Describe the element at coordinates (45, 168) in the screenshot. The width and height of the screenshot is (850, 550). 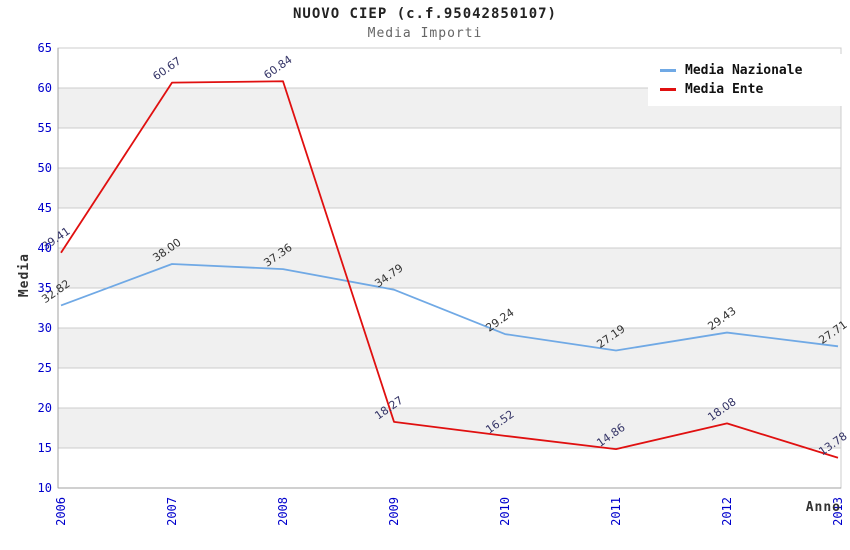
I see `y-tick-label: 50` at that location.